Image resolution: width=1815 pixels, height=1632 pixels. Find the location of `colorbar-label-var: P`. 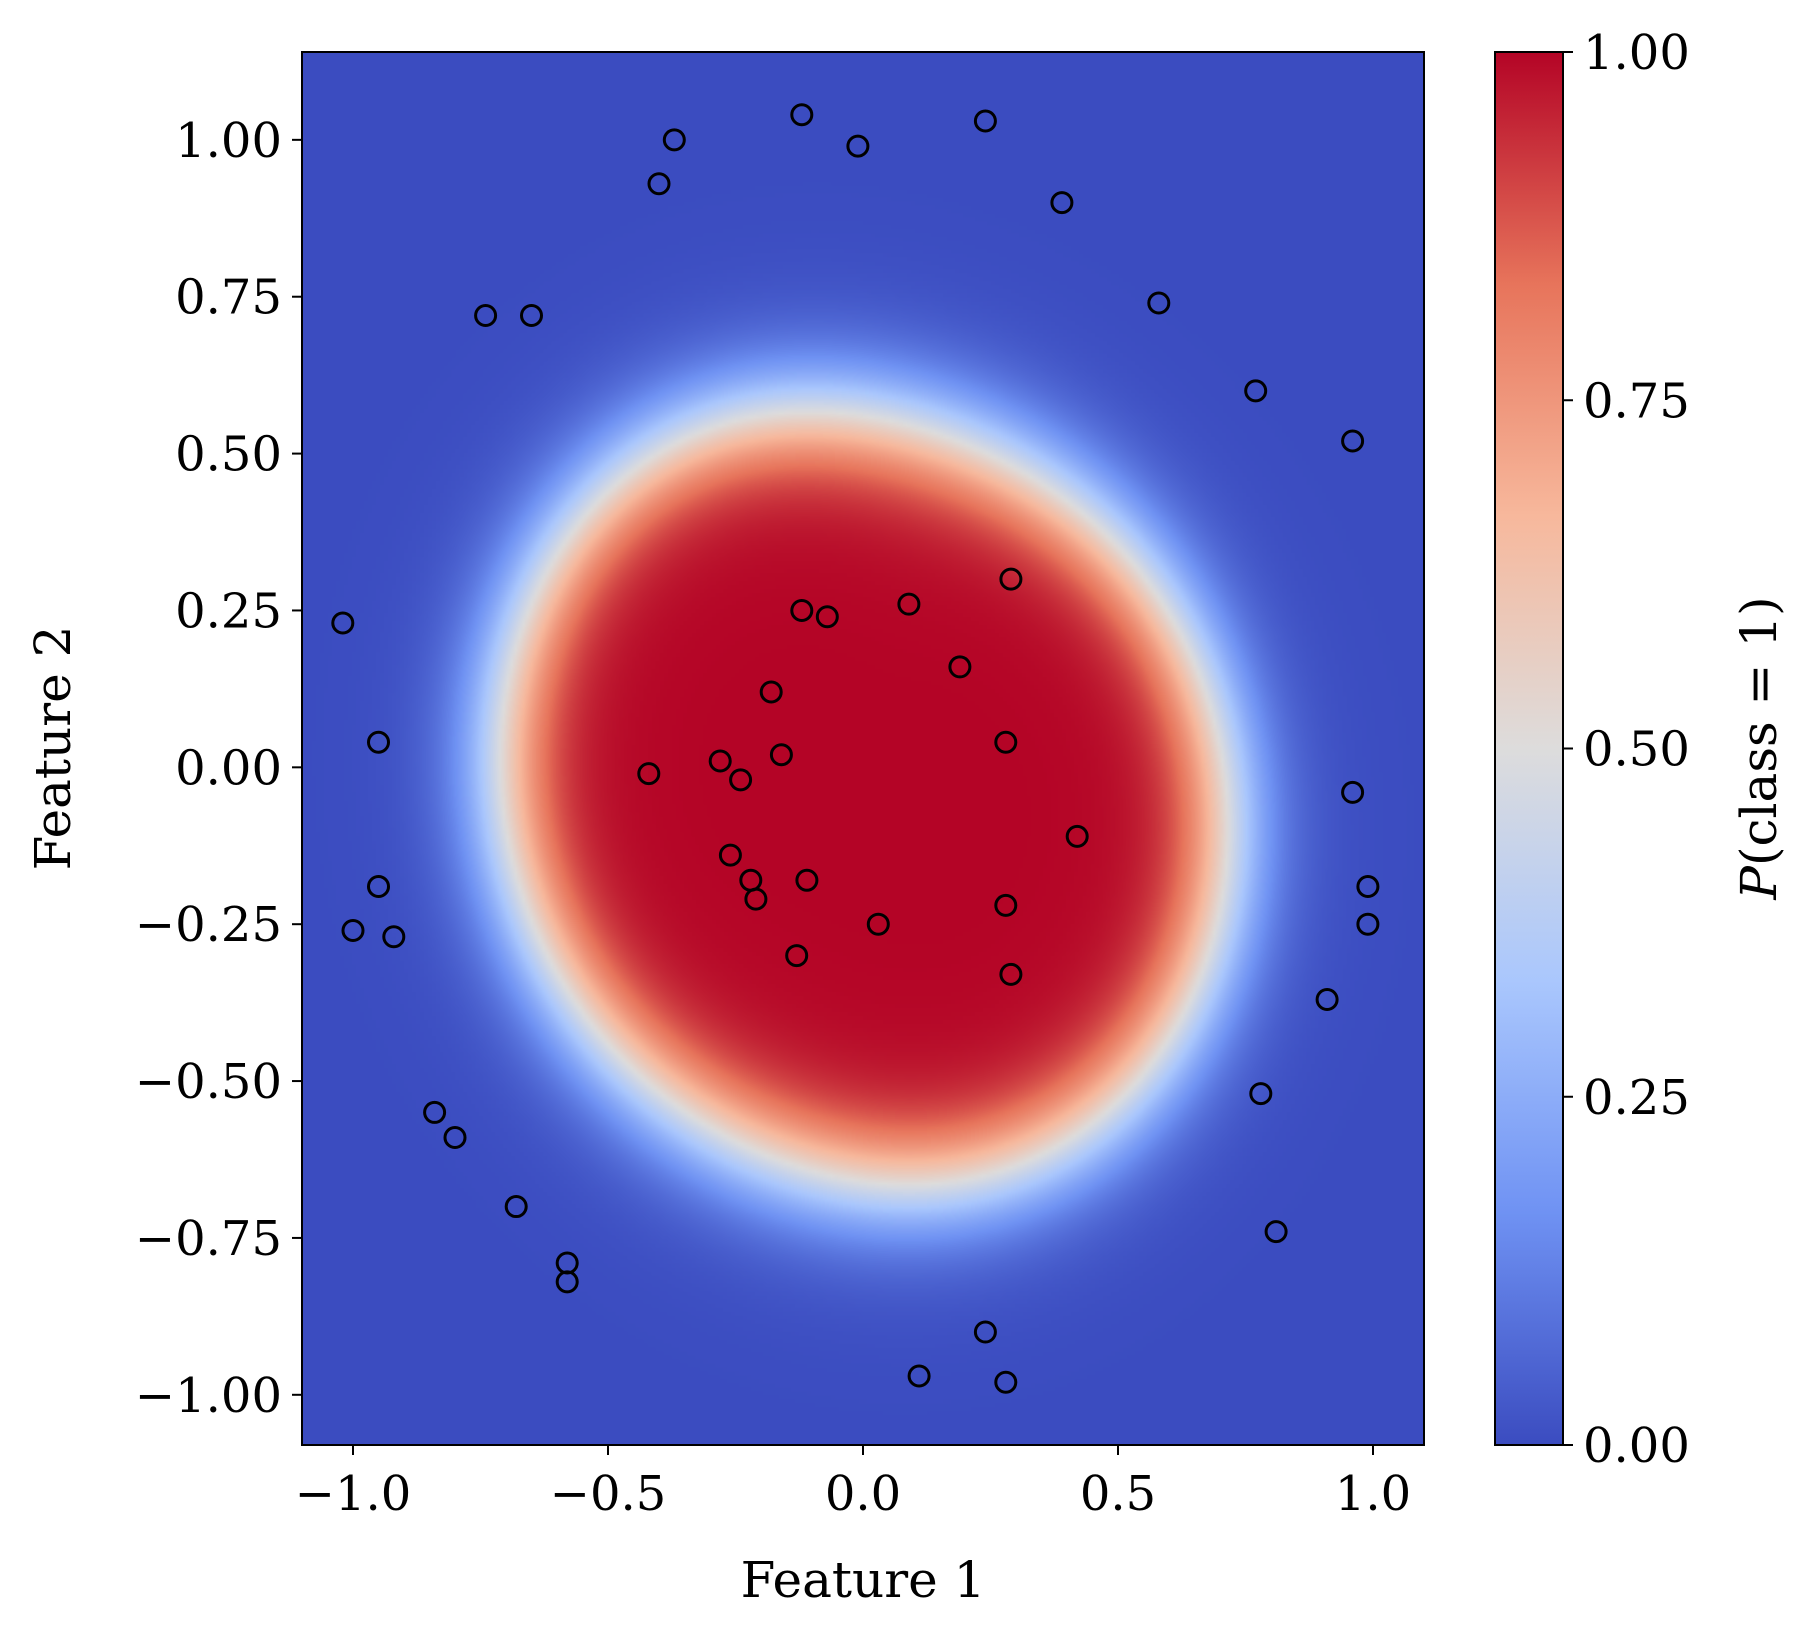

colorbar-label-var: P is located at coordinates (1759, 883).